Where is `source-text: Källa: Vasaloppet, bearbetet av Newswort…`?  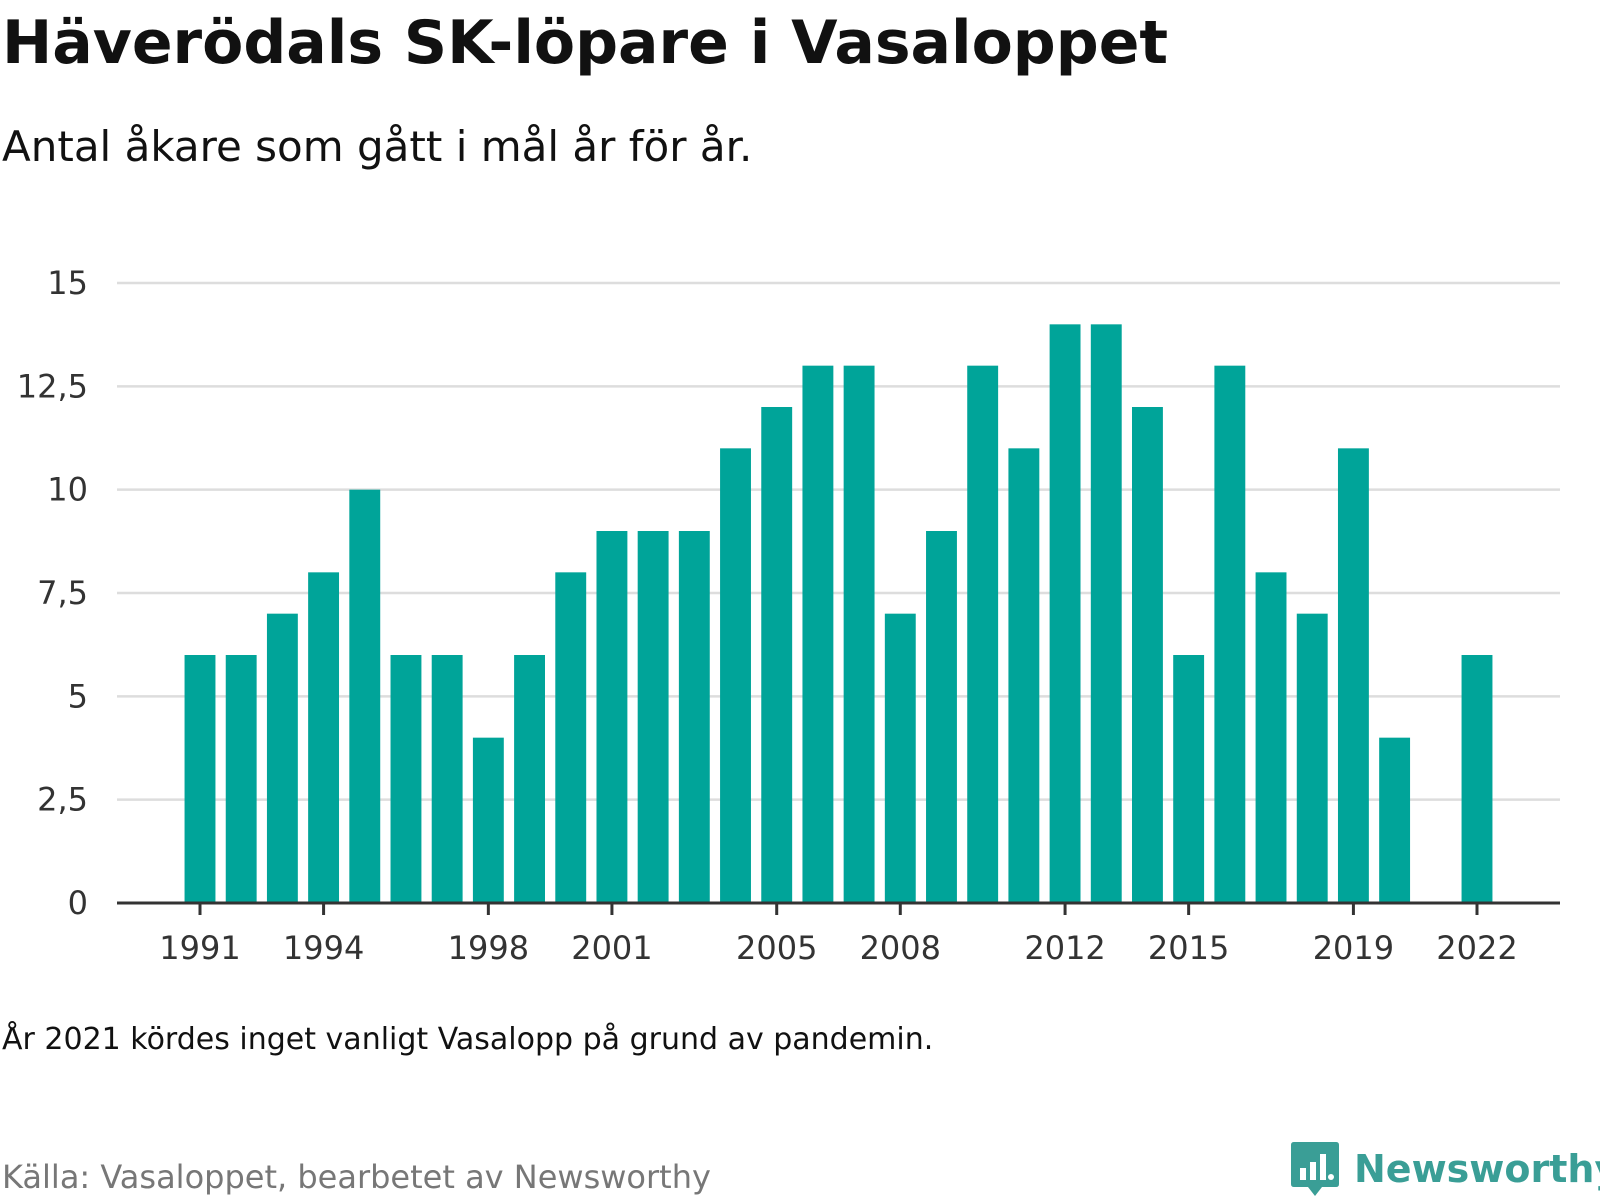 source-text: Källa: Vasaloppet, bearbetet av Newswort… is located at coordinates (356, 1177).